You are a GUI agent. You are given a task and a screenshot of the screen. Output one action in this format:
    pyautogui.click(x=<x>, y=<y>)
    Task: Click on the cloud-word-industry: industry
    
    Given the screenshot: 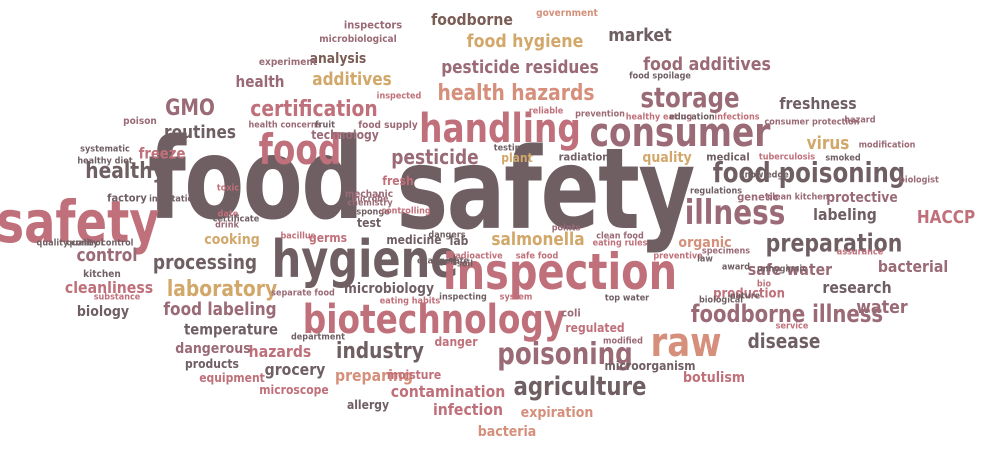 What is the action you would take?
    pyautogui.click(x=380, y=351)
    